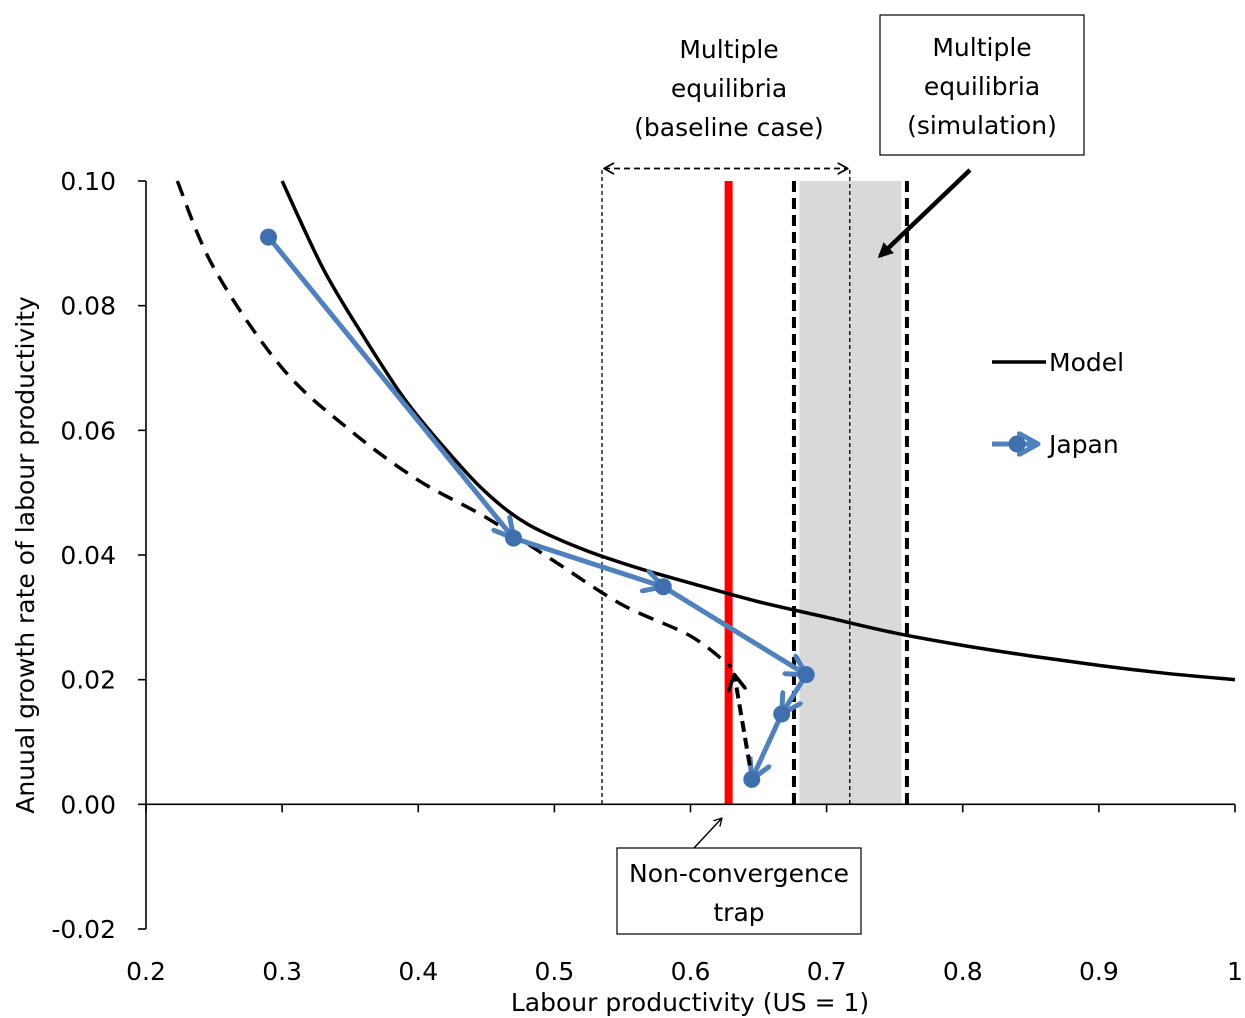 This screenshot has width=1245, height=1018. Describe the element at coordinates (827, 971) in the screenshot. I see `x-tick-label-5: 0.7` at that location.